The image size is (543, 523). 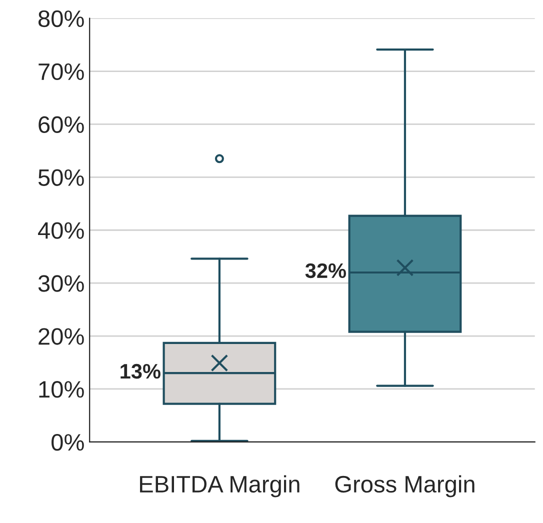 I want to click on y-tick-label: 60%, so click(x=61, y=124).